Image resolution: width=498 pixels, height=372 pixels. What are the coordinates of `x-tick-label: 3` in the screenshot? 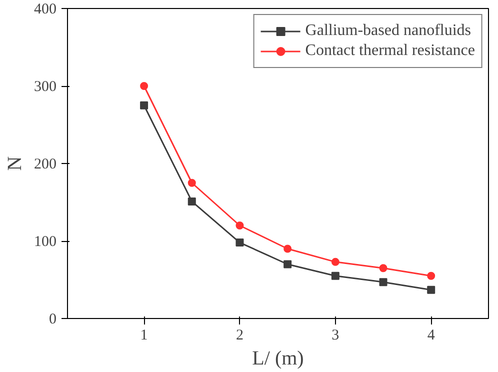 It's located at (336, 336).